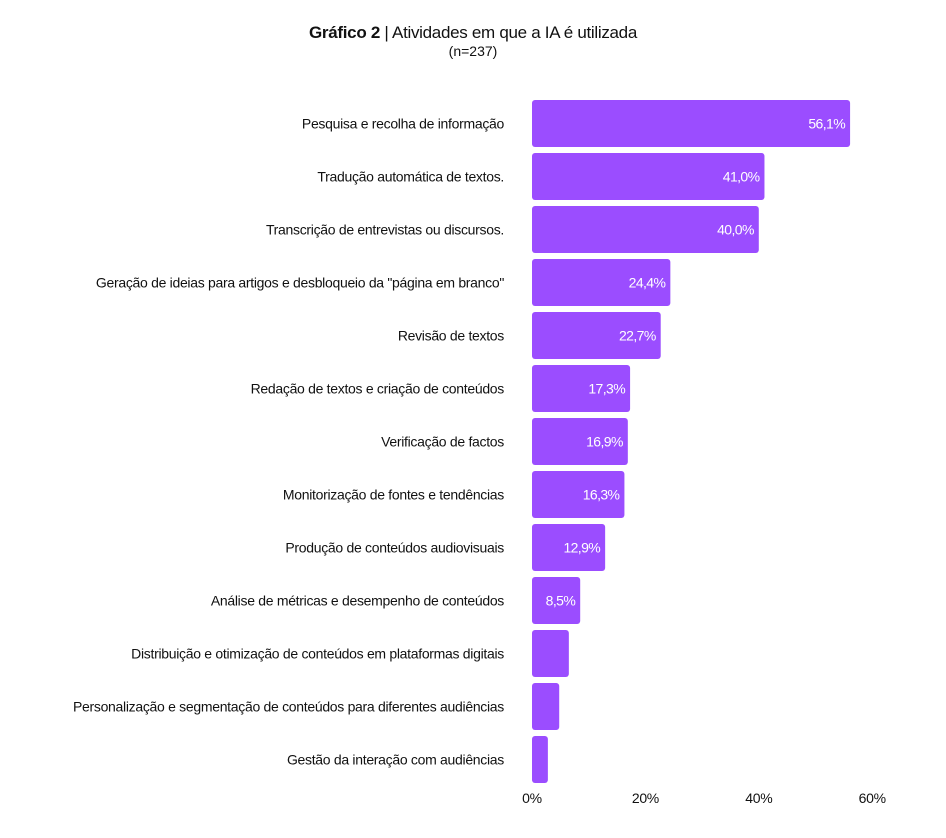 This screenshot has width=946, height=838. What do you see at coordinates (741, 177) in the screenshot?
I see `data-label: 41,0%` at bounding box center [741, 177].